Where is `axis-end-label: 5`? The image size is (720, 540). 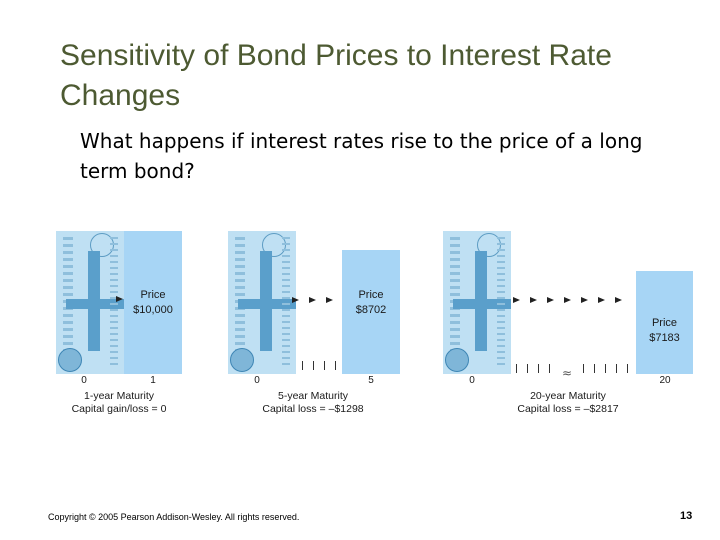
axis-end-label: 5 is located at coordinates (371, 380).